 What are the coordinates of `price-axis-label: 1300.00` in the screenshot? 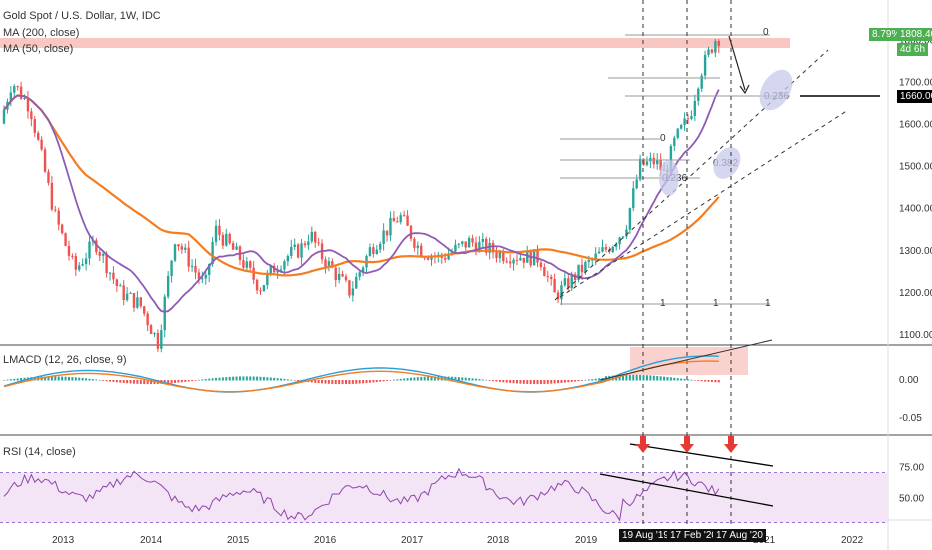 It's located at (915, 251).